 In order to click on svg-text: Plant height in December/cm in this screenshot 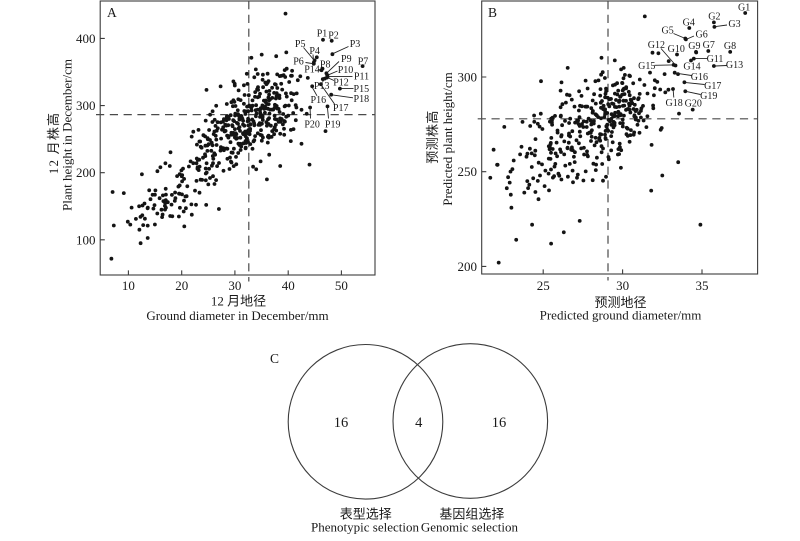, I will do `click(67, 135)`.